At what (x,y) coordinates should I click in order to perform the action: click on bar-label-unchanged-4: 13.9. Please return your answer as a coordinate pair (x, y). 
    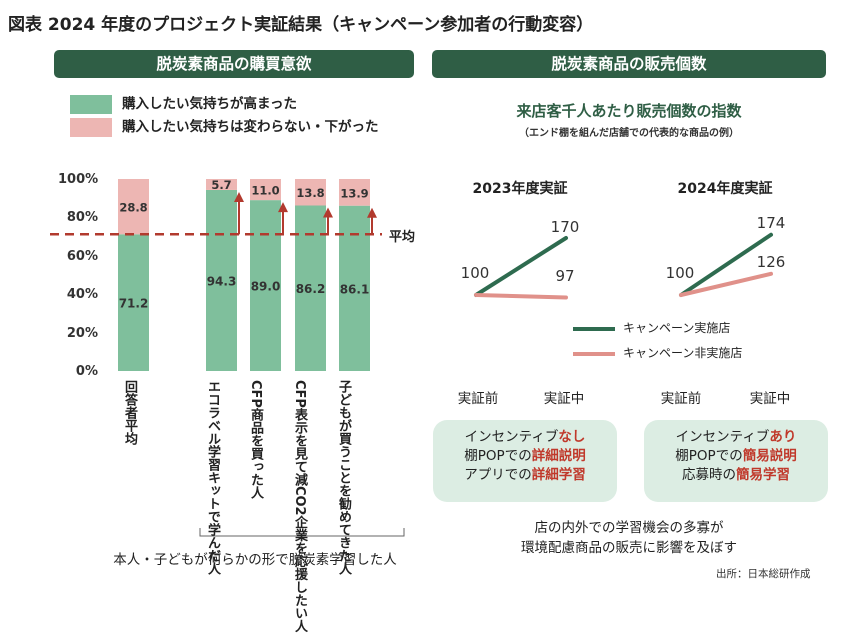
    Looking at the image, I should click on (354, 193).